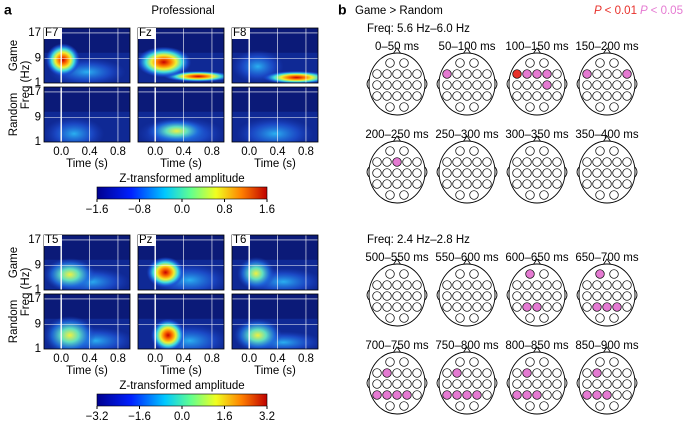  What do you see at coordinates (607, 258) in the screenshot?
I see `time-window-label: 650–700 ms` at bounding box center [607, 258].